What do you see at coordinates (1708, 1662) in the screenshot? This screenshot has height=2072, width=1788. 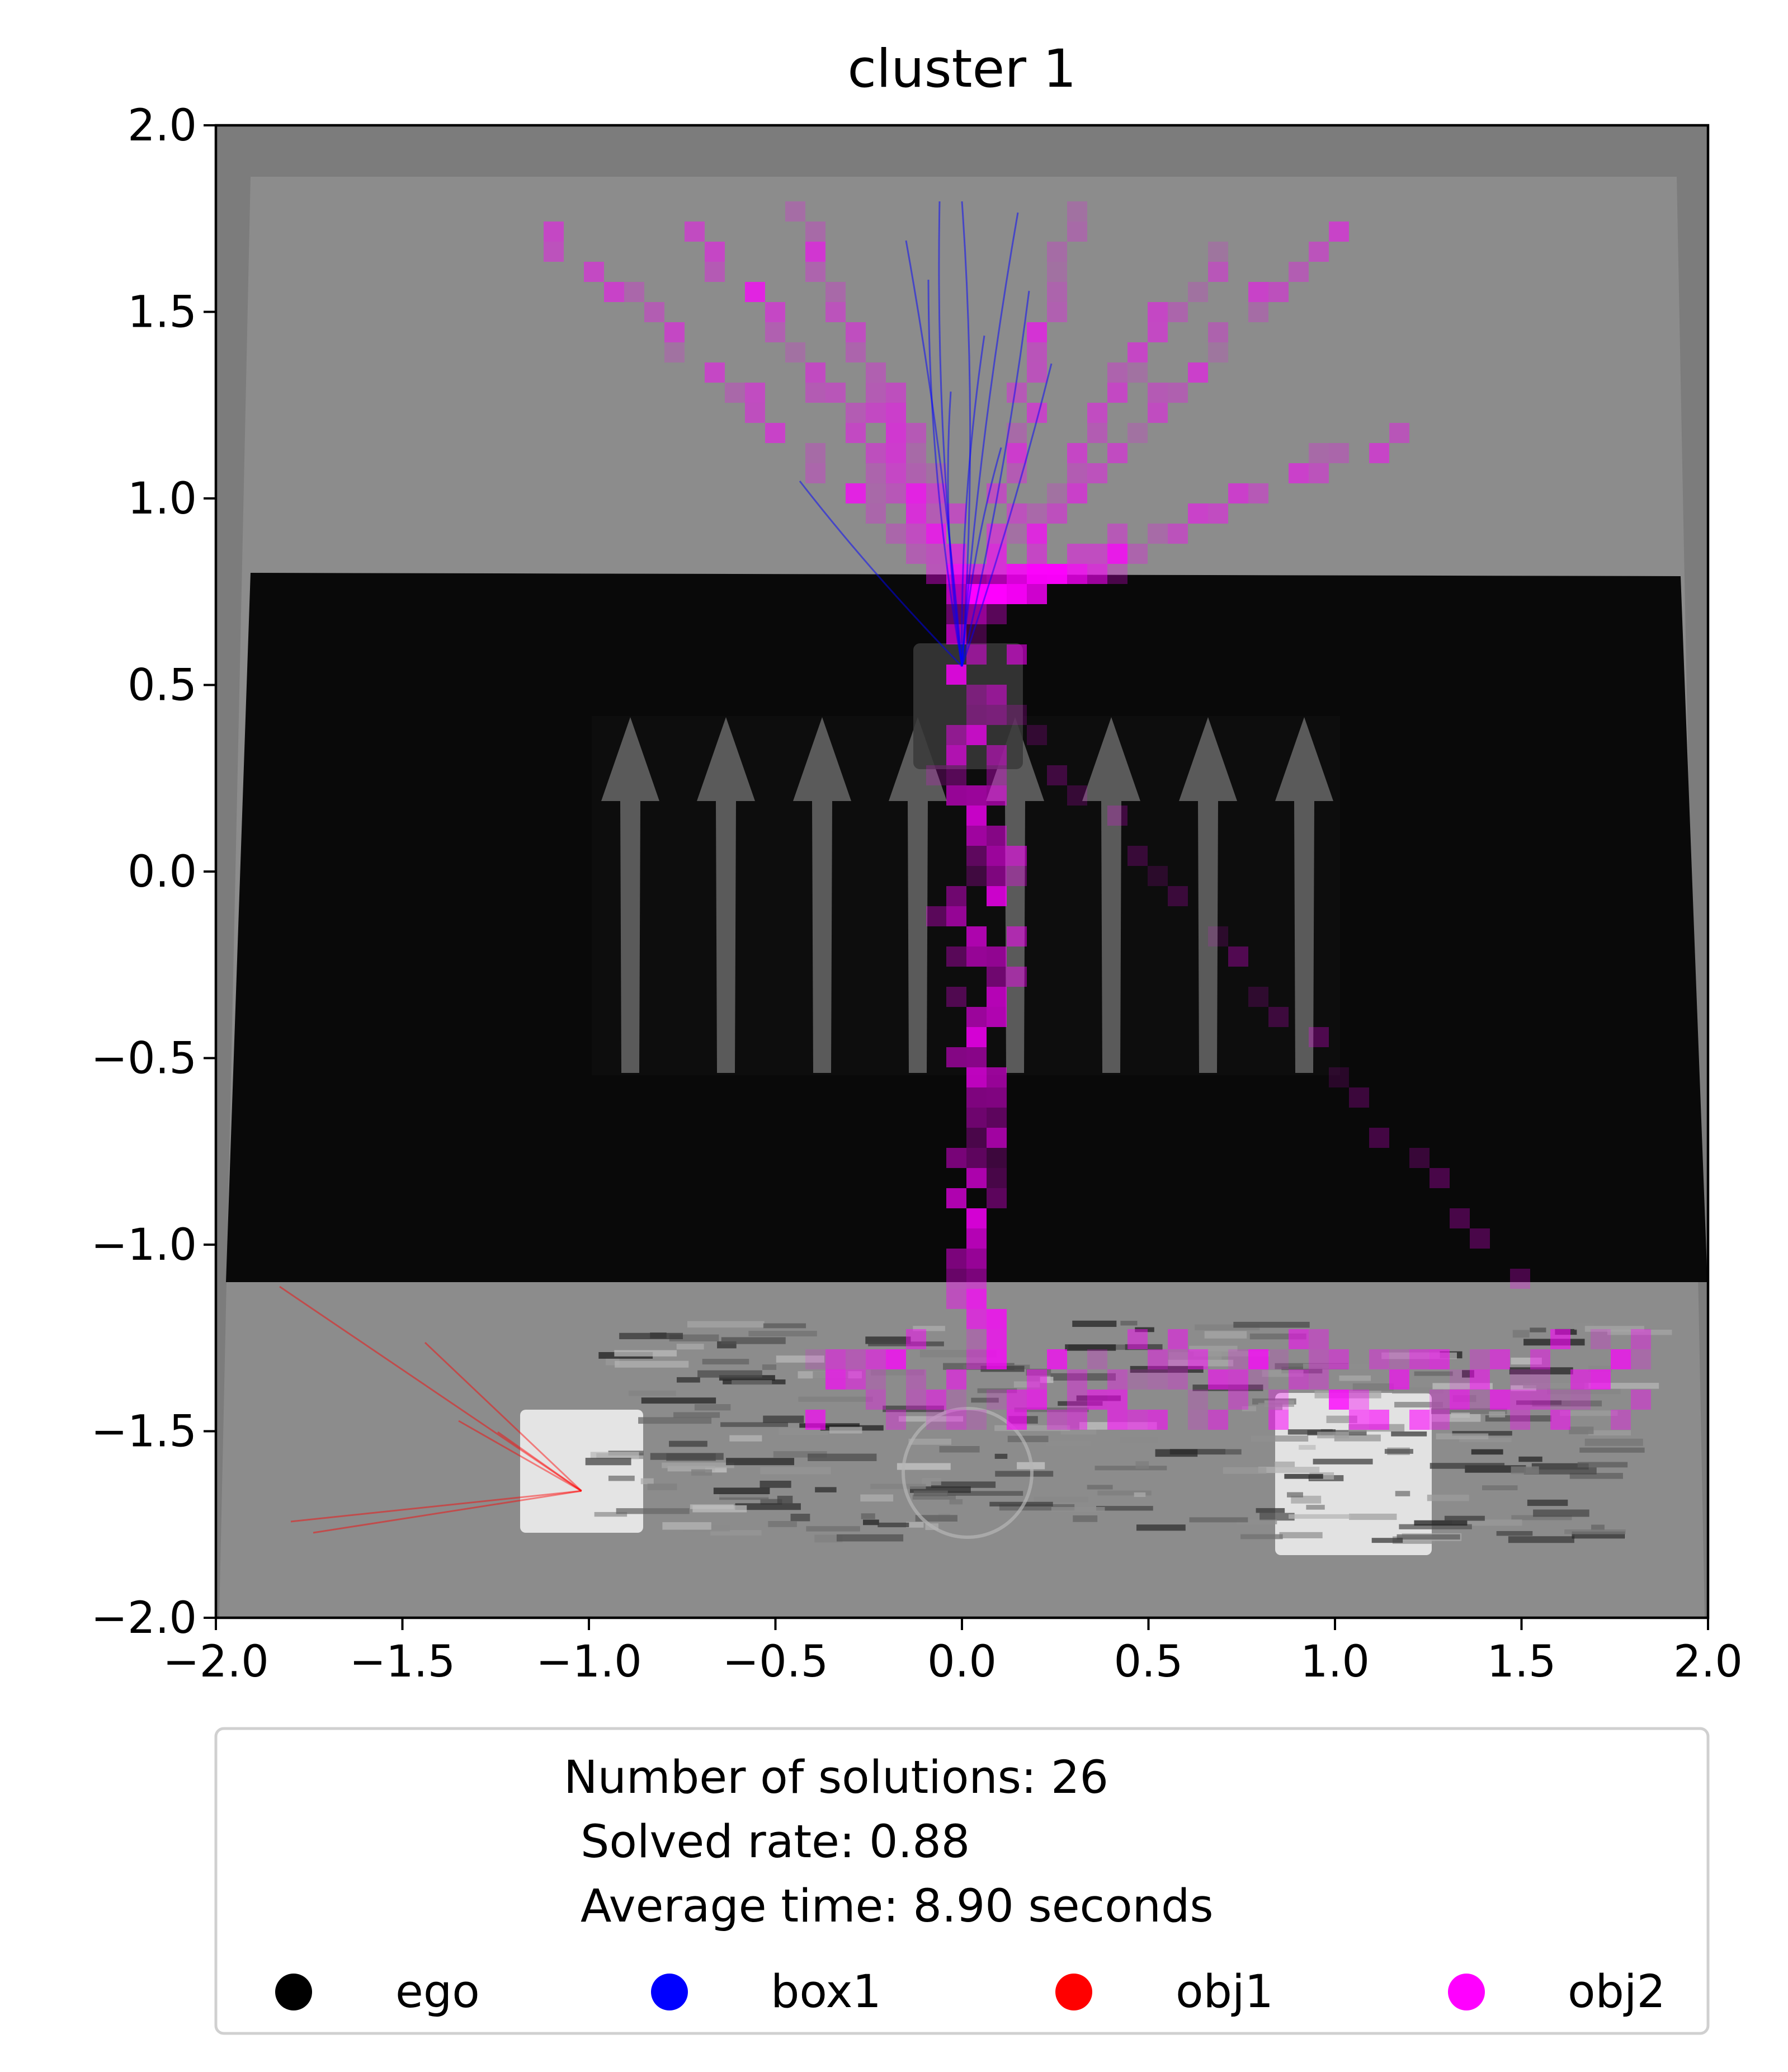 I see `x-tick-label: 2.0` at bounding box center [1708, 1662].